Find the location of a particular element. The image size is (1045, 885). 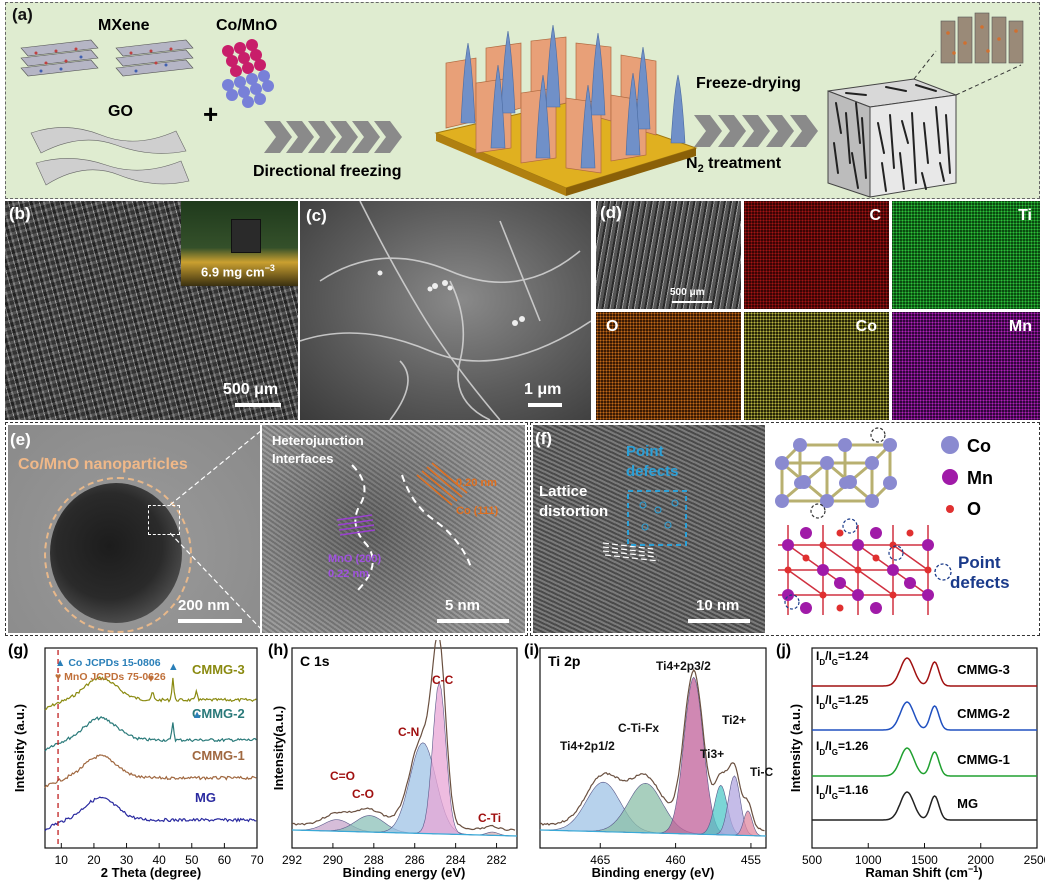

x-tick-label: 2000 is located at coordinates (980, 860).